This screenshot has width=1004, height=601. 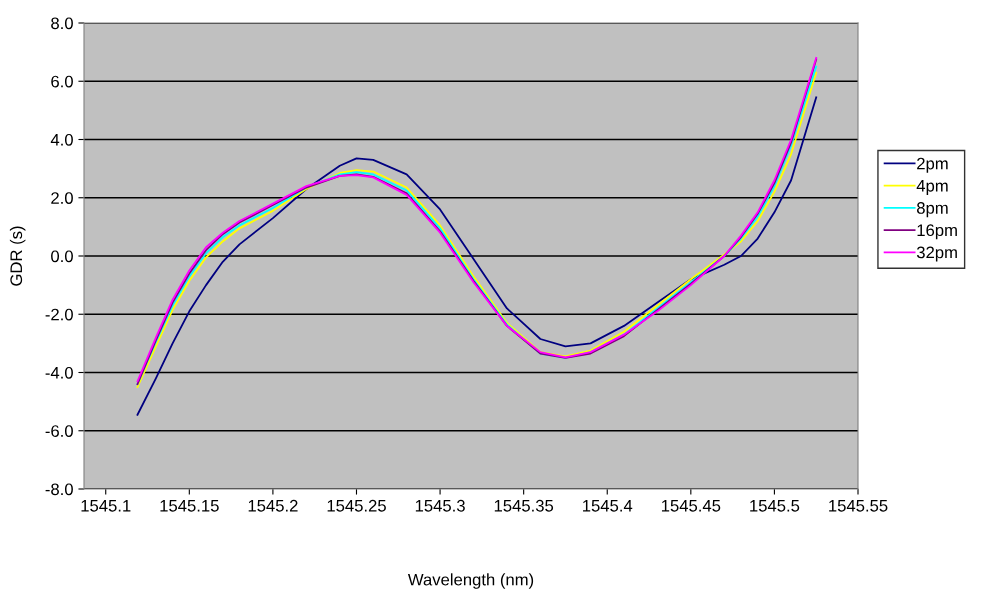 I want to click on x-tick-label: 1545.1, so click(x=106, y=506).